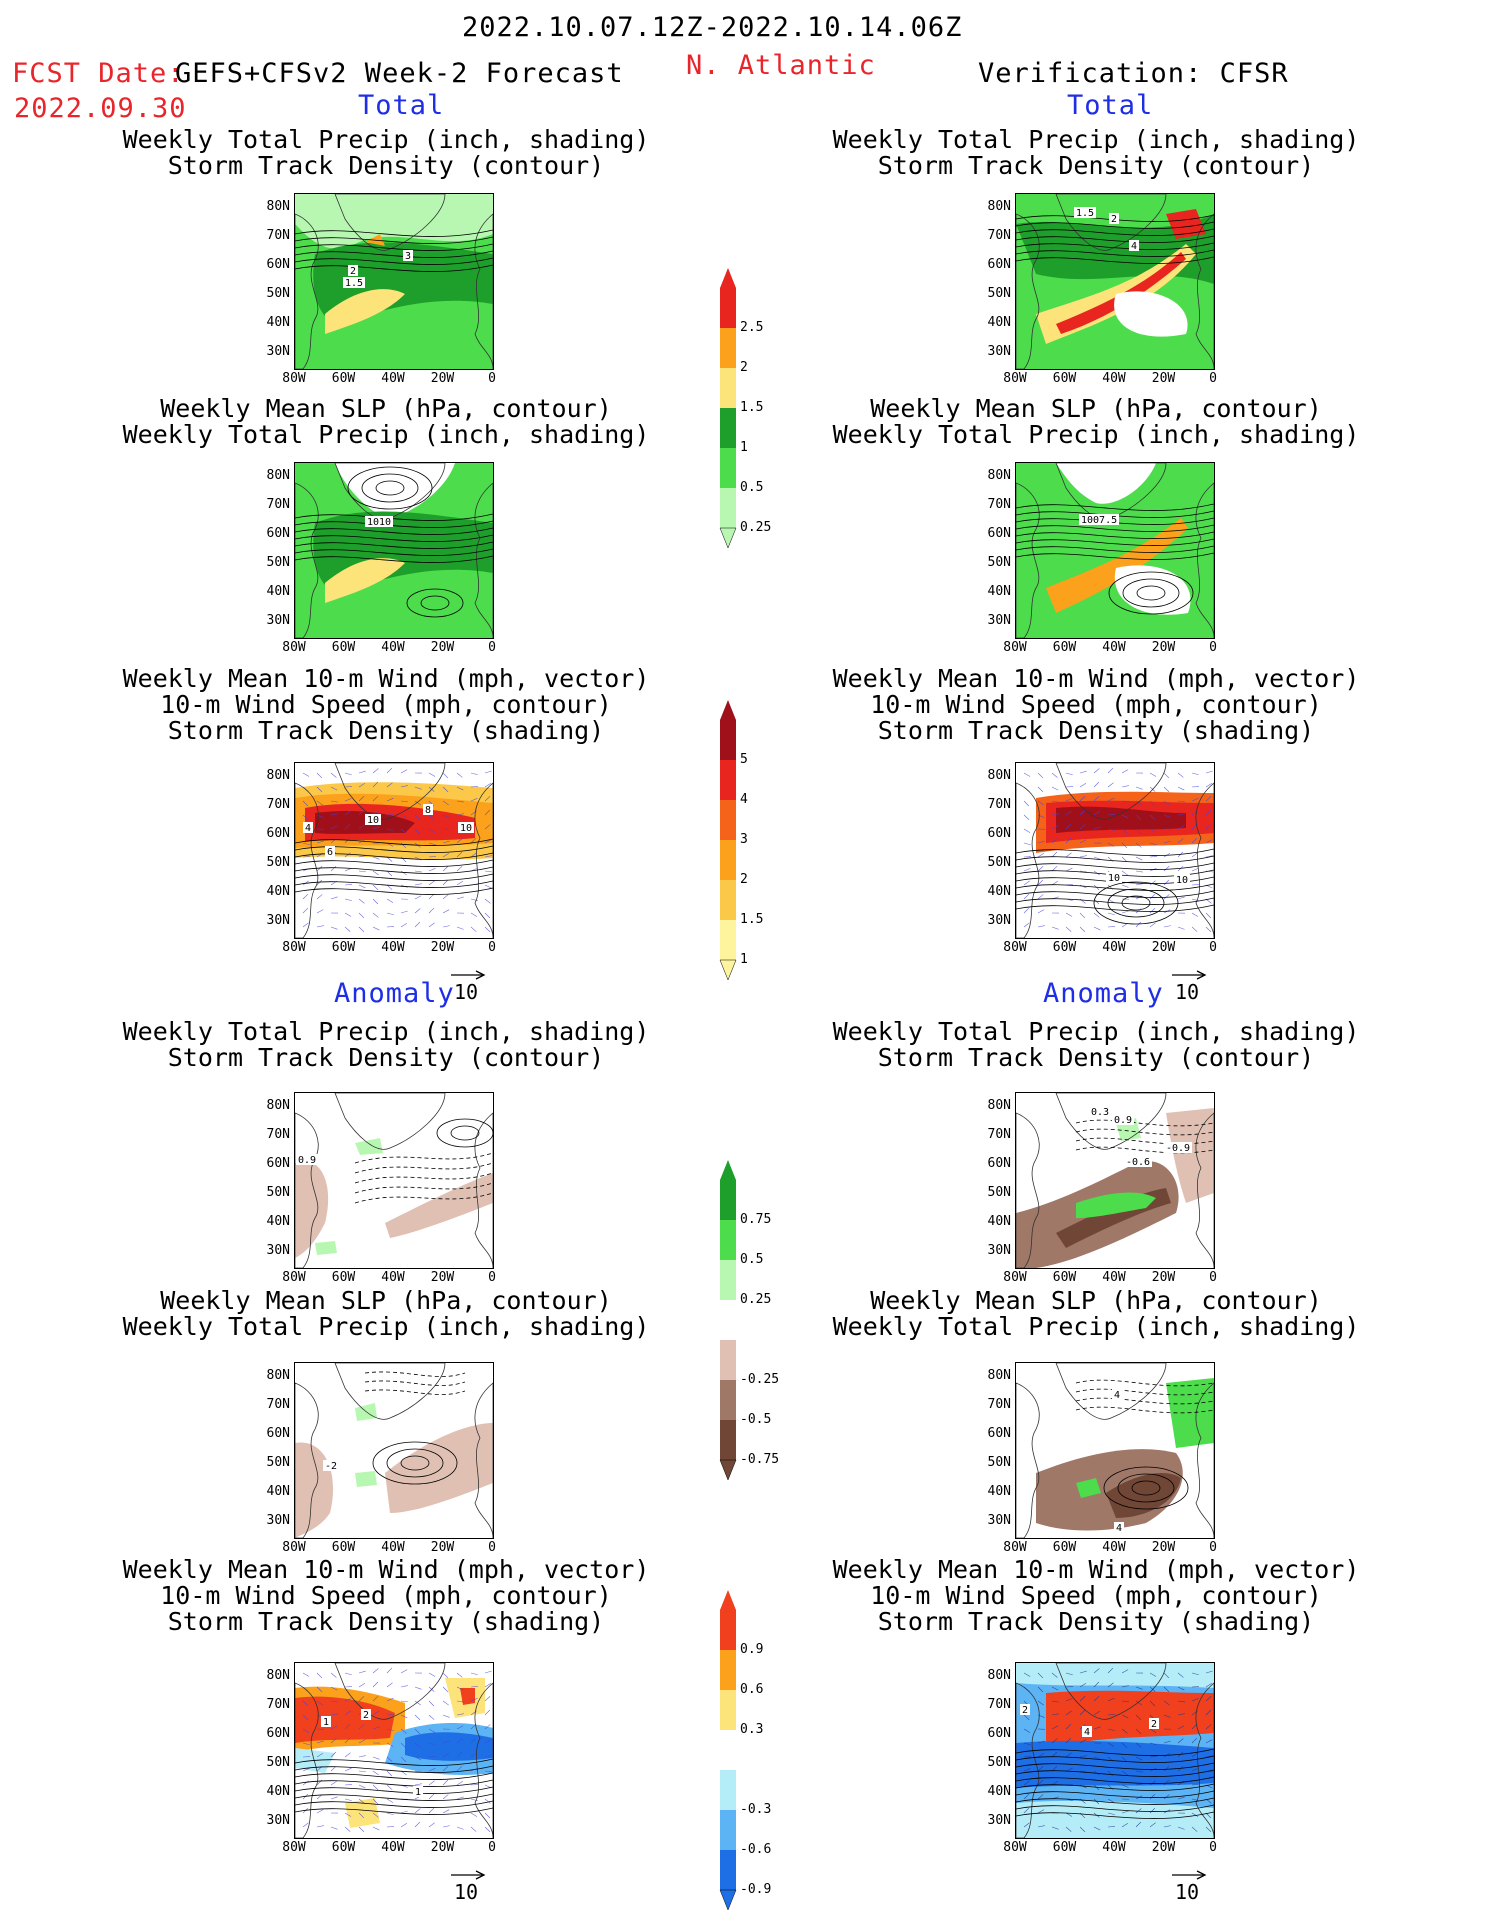 This screenshot has height=1925, width=1487. I want to click on svg-text: 0.9, so click(307, 1160).